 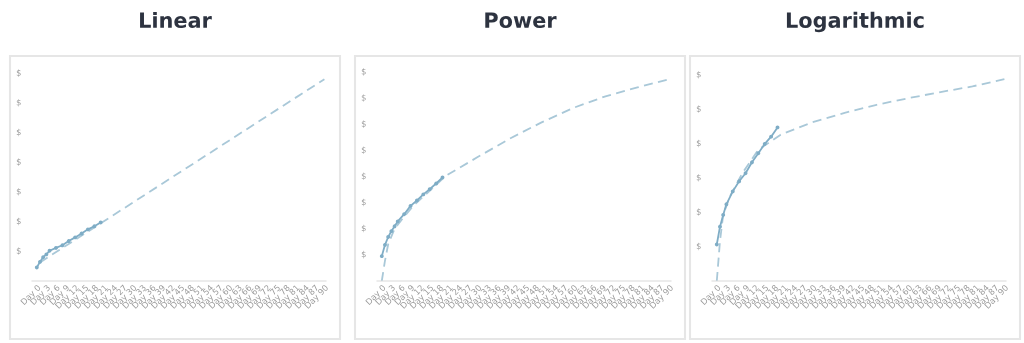 I want to click on chart-title: Linear, so click(x=176, y=20).